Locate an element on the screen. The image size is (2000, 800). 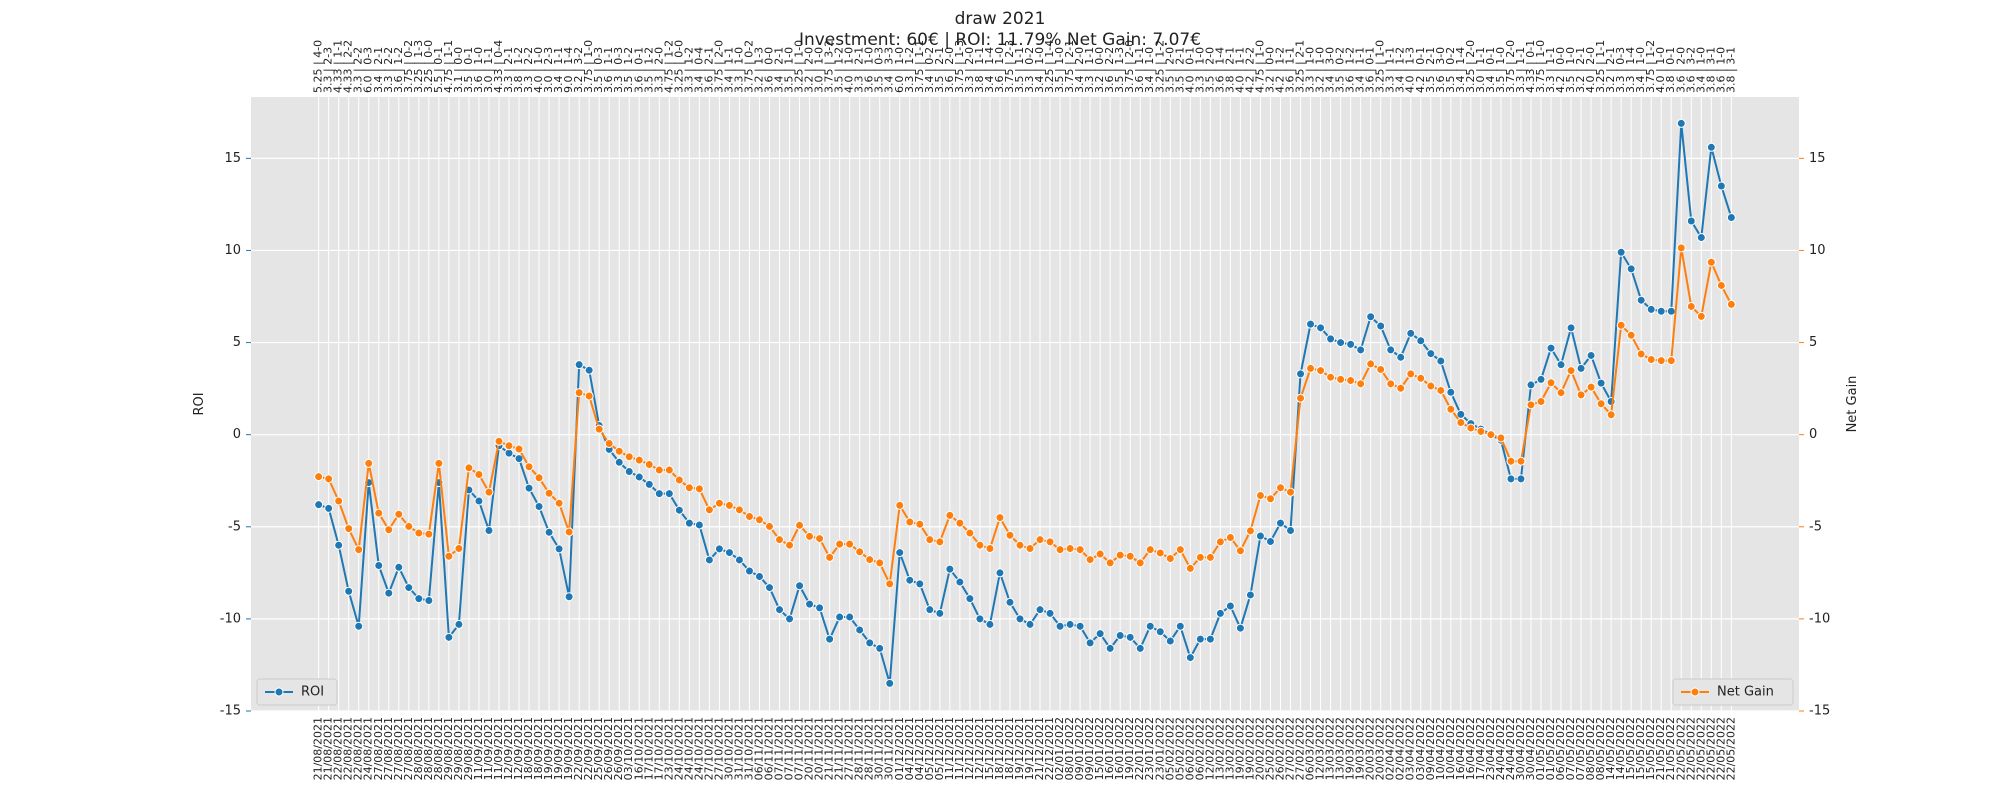
x-tick-label: 07/05/2022 is located at coordinates (1580, 748).